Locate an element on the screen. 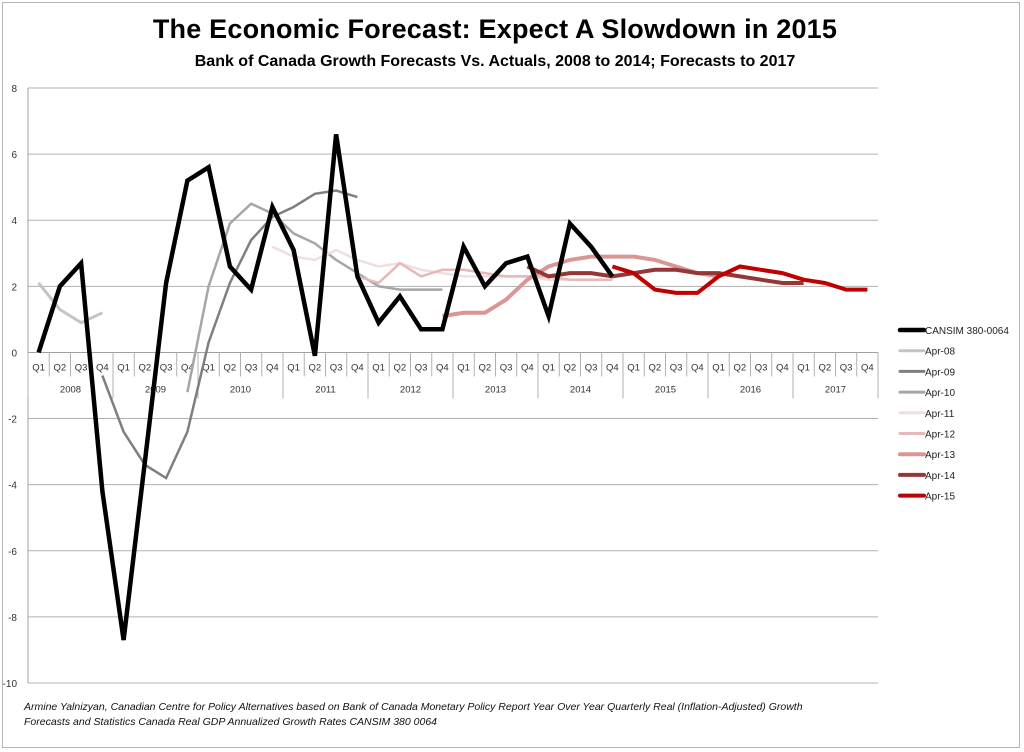  legend-label: Apr-10 is located at coordinates (940, 393).